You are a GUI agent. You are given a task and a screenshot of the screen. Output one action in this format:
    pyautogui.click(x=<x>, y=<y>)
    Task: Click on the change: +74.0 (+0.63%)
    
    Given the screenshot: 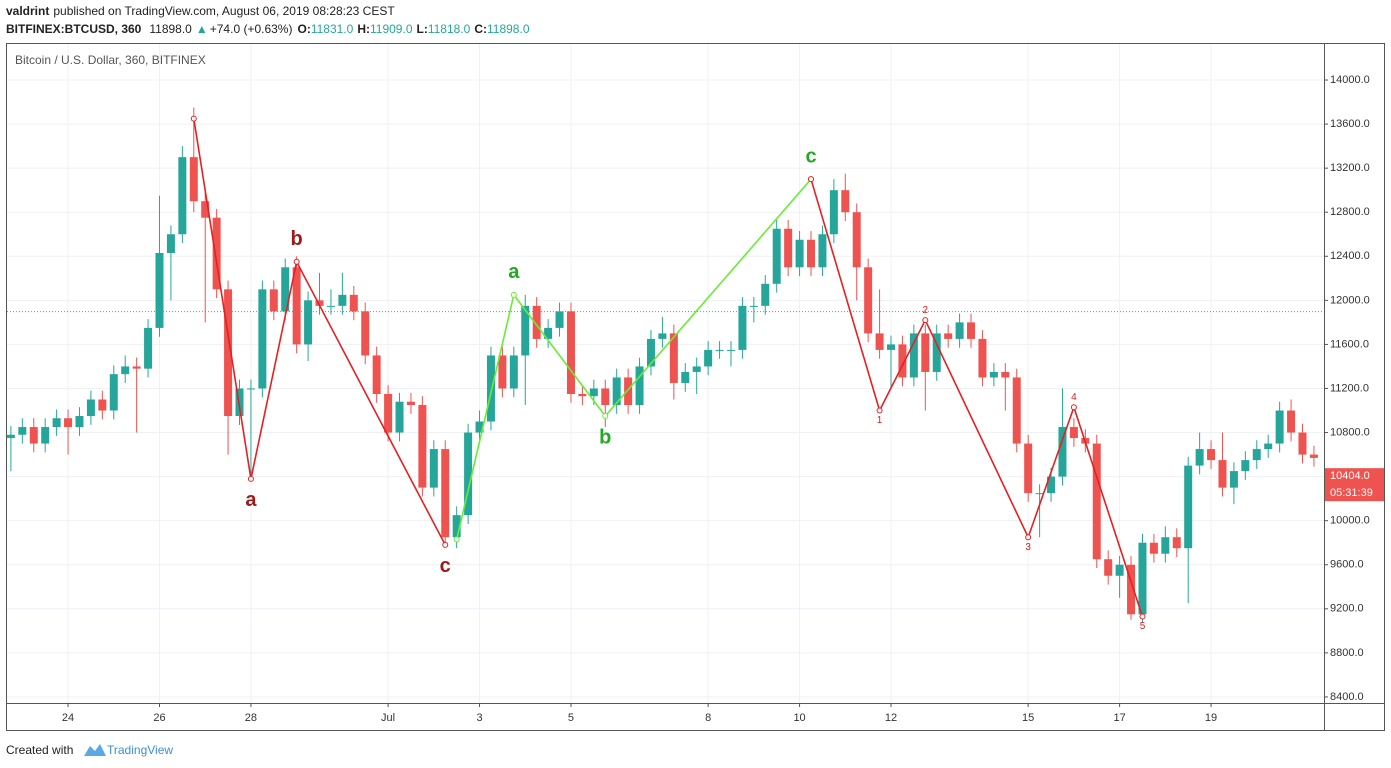 What is the action you would take?
    pyautogui.click(x=251, y=29)
    